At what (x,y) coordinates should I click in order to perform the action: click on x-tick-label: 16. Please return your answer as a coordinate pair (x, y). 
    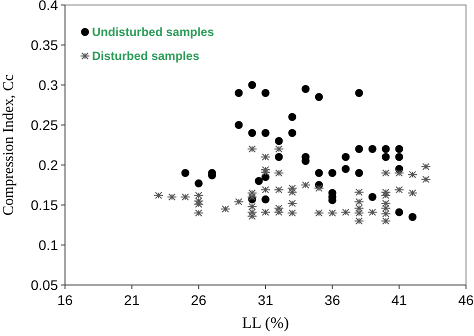
    Looking at the image, I should click on (65, 300).